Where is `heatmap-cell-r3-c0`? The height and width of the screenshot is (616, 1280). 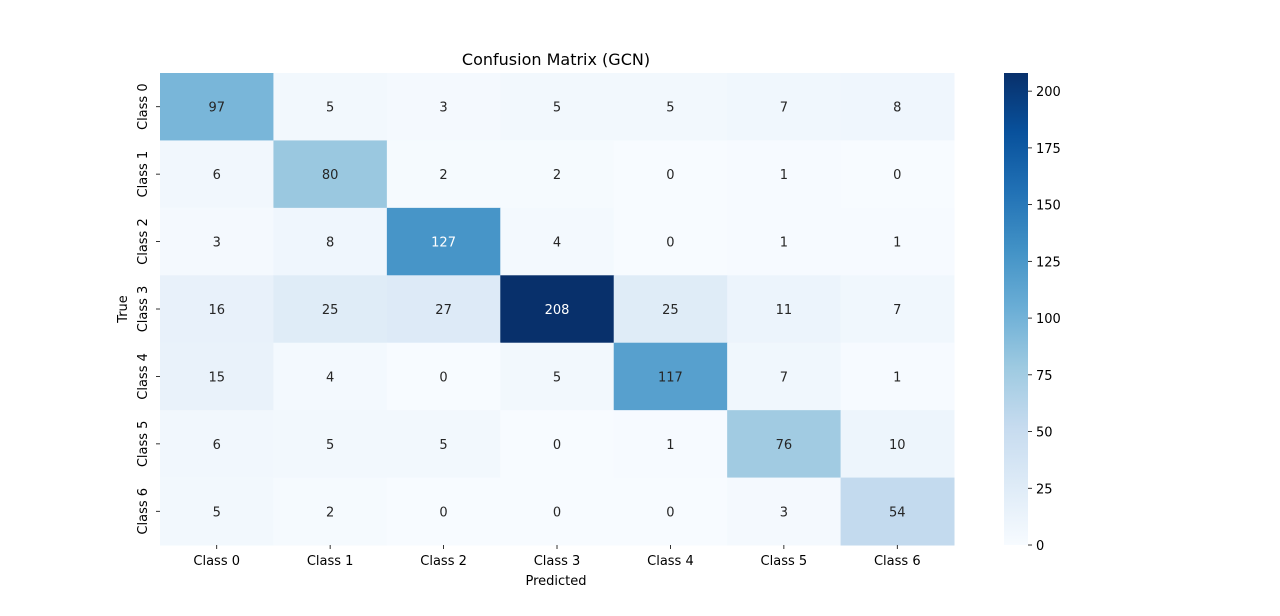 heatmap-cell-r3-c0 is located at coordinates (217, 309).